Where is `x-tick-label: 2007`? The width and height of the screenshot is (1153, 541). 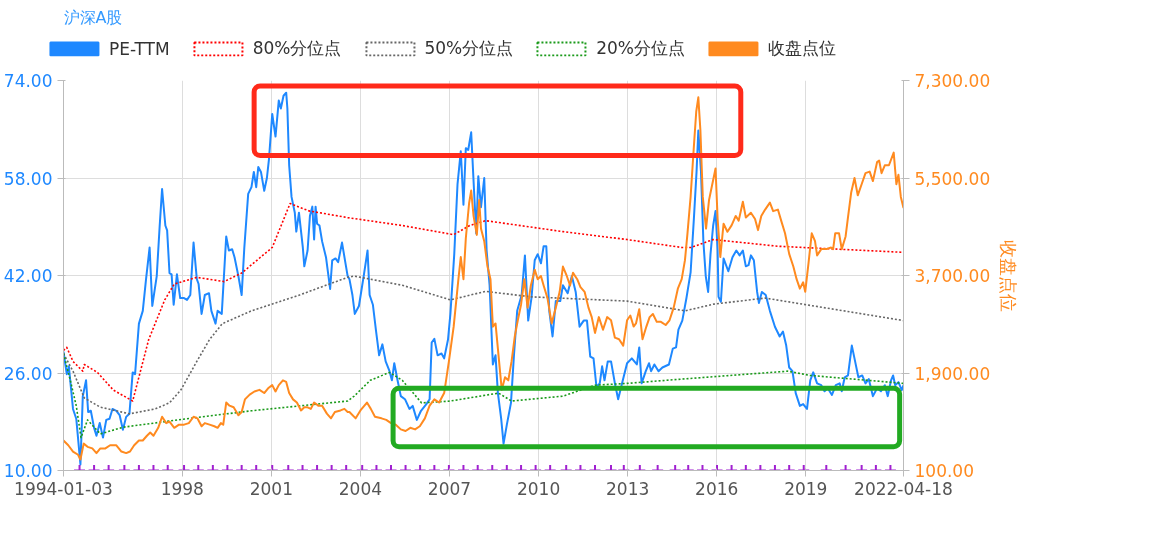 x-tick-label: 2007 is located at coordinates (449, 488).